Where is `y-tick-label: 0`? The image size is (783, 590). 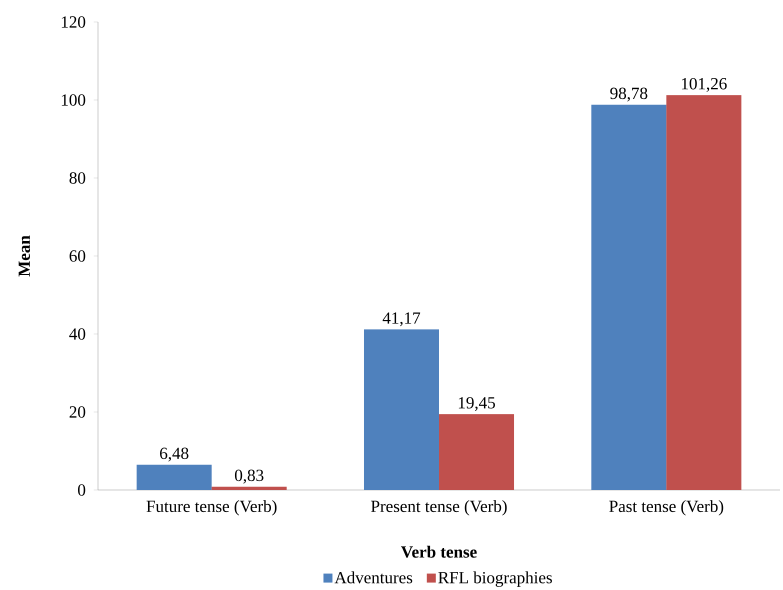
y-tick-label: 0 is located at coordinates (82, 490).